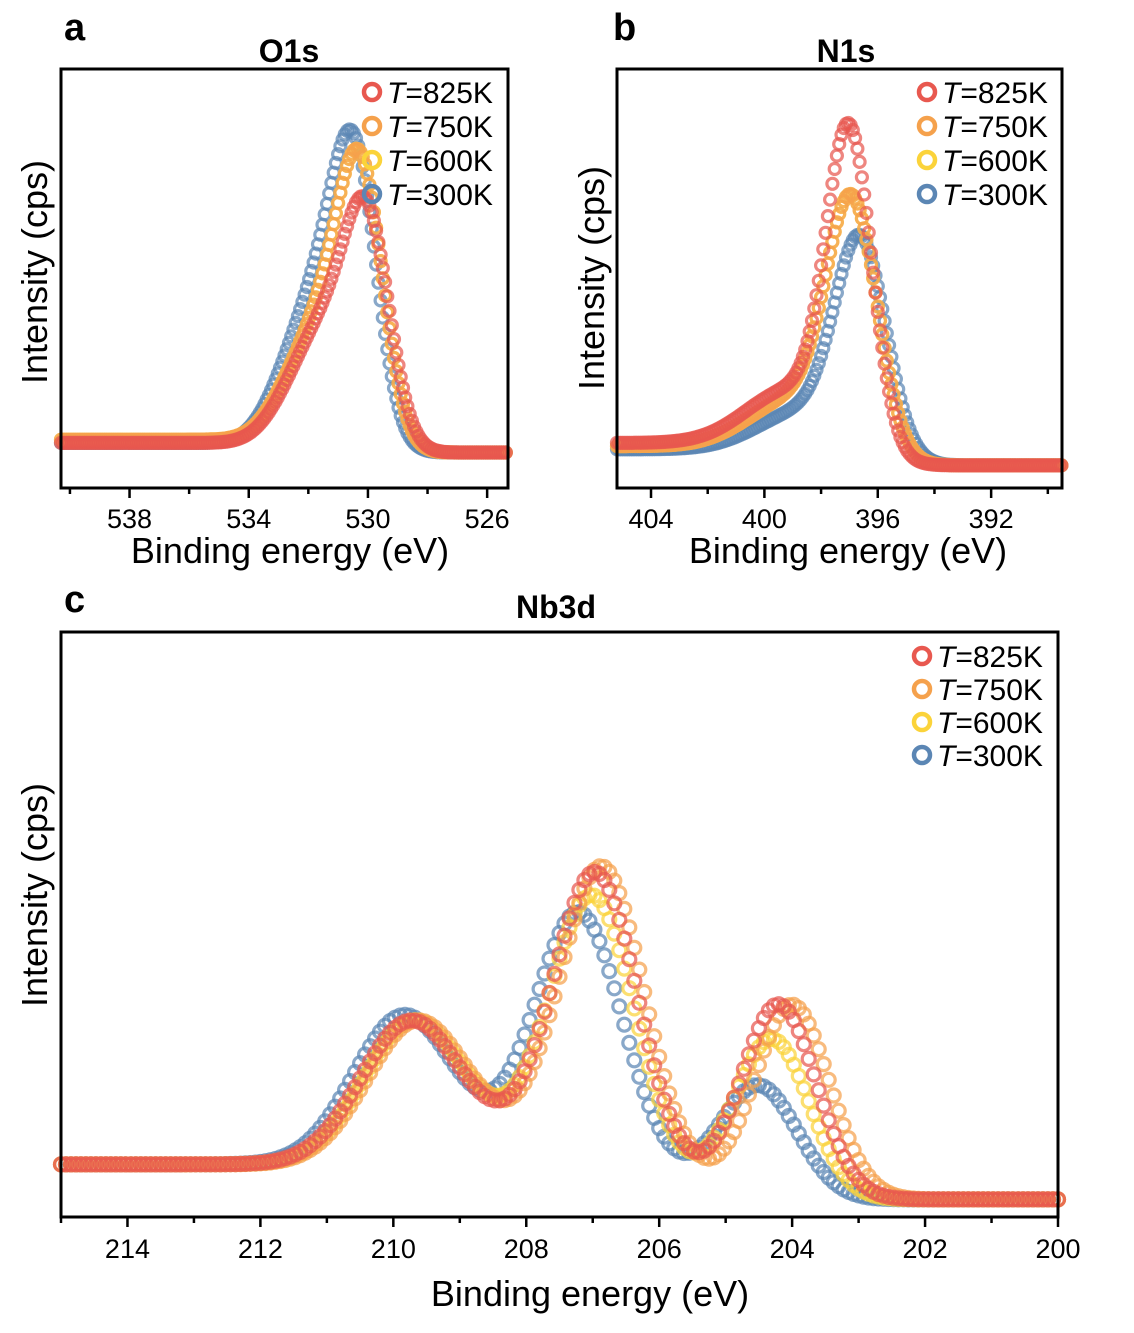 This screenshot has width=1134, height=1333. Describe the element at coordinates (284, 278) in the screenshot. I see `plot-frame-o1s` at that location.